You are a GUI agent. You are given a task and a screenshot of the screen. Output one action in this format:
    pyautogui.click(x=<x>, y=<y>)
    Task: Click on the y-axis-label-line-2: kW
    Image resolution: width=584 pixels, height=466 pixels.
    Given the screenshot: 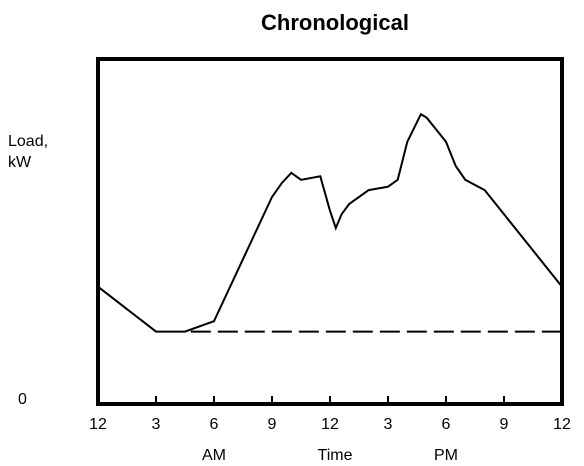 What is the action you would take?
    pyautogui.click(x=20, y=162)
    